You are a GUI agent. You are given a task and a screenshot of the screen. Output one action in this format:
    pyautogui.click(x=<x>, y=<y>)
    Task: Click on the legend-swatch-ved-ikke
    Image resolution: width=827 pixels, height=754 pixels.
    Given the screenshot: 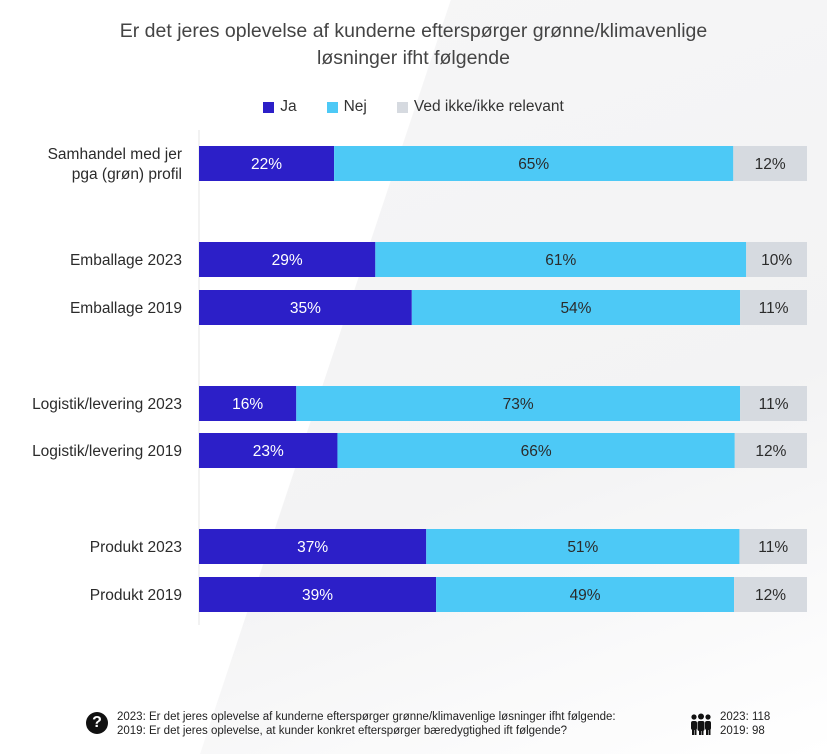 What is the action you would take?
    pyautogui.click(x=402, y=107)
    